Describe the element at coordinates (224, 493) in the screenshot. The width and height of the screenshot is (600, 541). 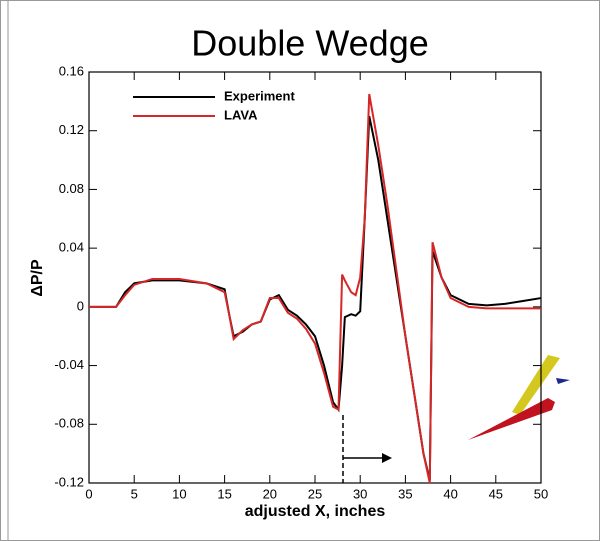
I see `x-tick-label: 15` at that location.